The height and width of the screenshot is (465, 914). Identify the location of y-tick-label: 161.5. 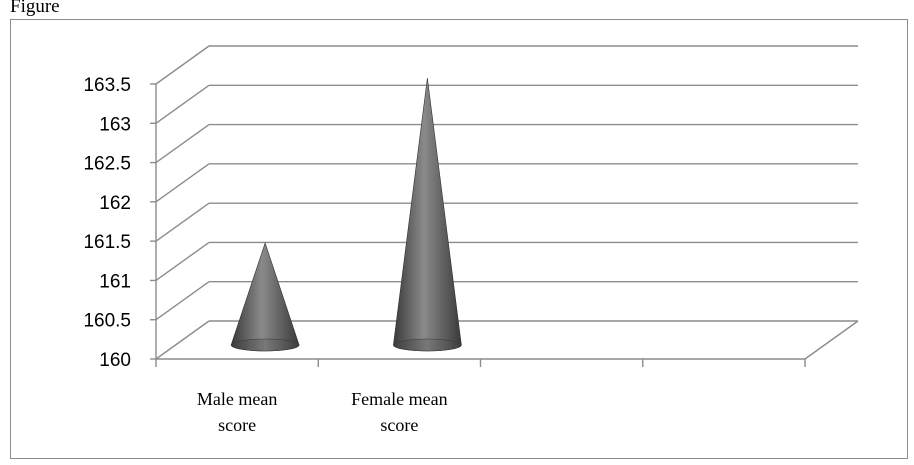
(107, 242).